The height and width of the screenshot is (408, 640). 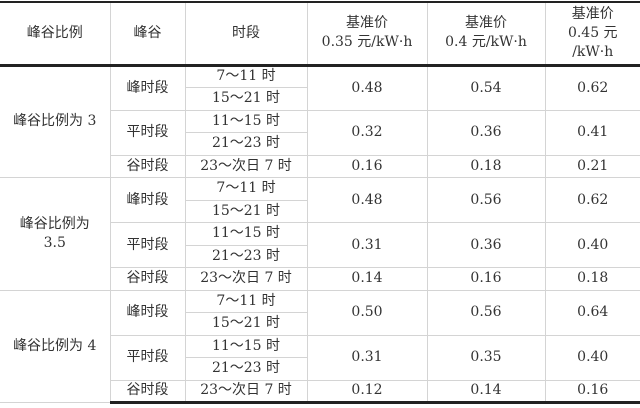 I want to click on price-cell: 0.32, so click(x=367, y=132).